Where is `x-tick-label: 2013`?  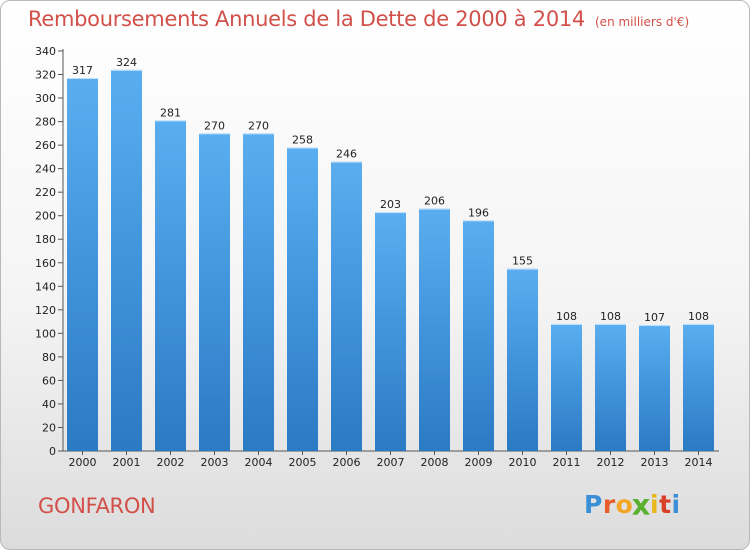
x-tick-label: 2013 is located at coordinates (655, 462).